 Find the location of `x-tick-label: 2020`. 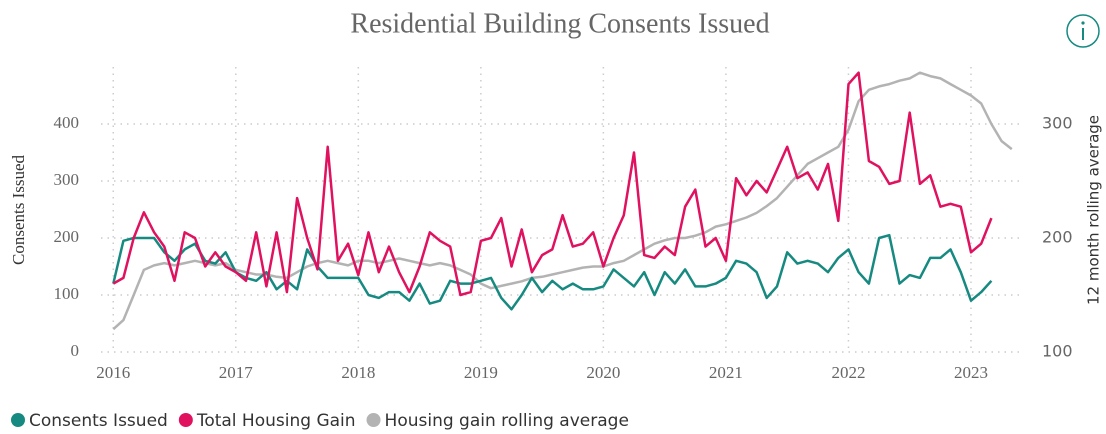

x-tick-label: 2020 is located at coordinates (603, 372).